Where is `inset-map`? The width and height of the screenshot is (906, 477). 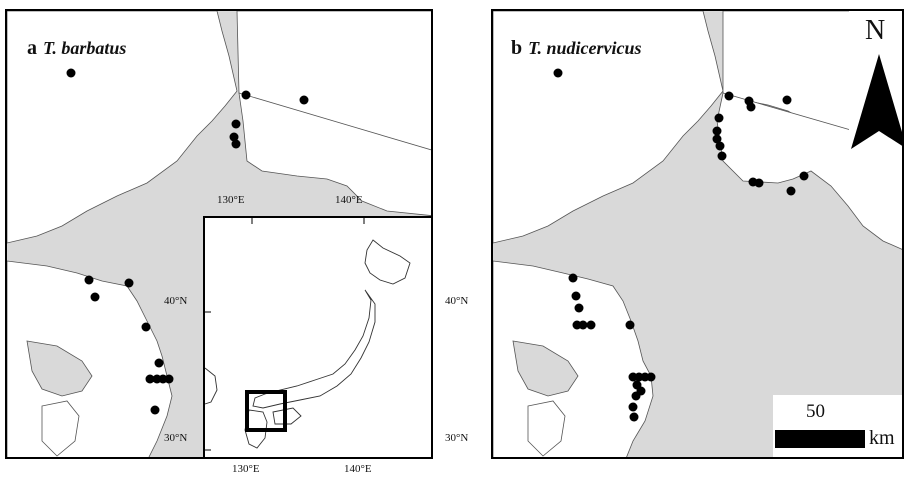 inset-map is located at coordinates (317, 336).